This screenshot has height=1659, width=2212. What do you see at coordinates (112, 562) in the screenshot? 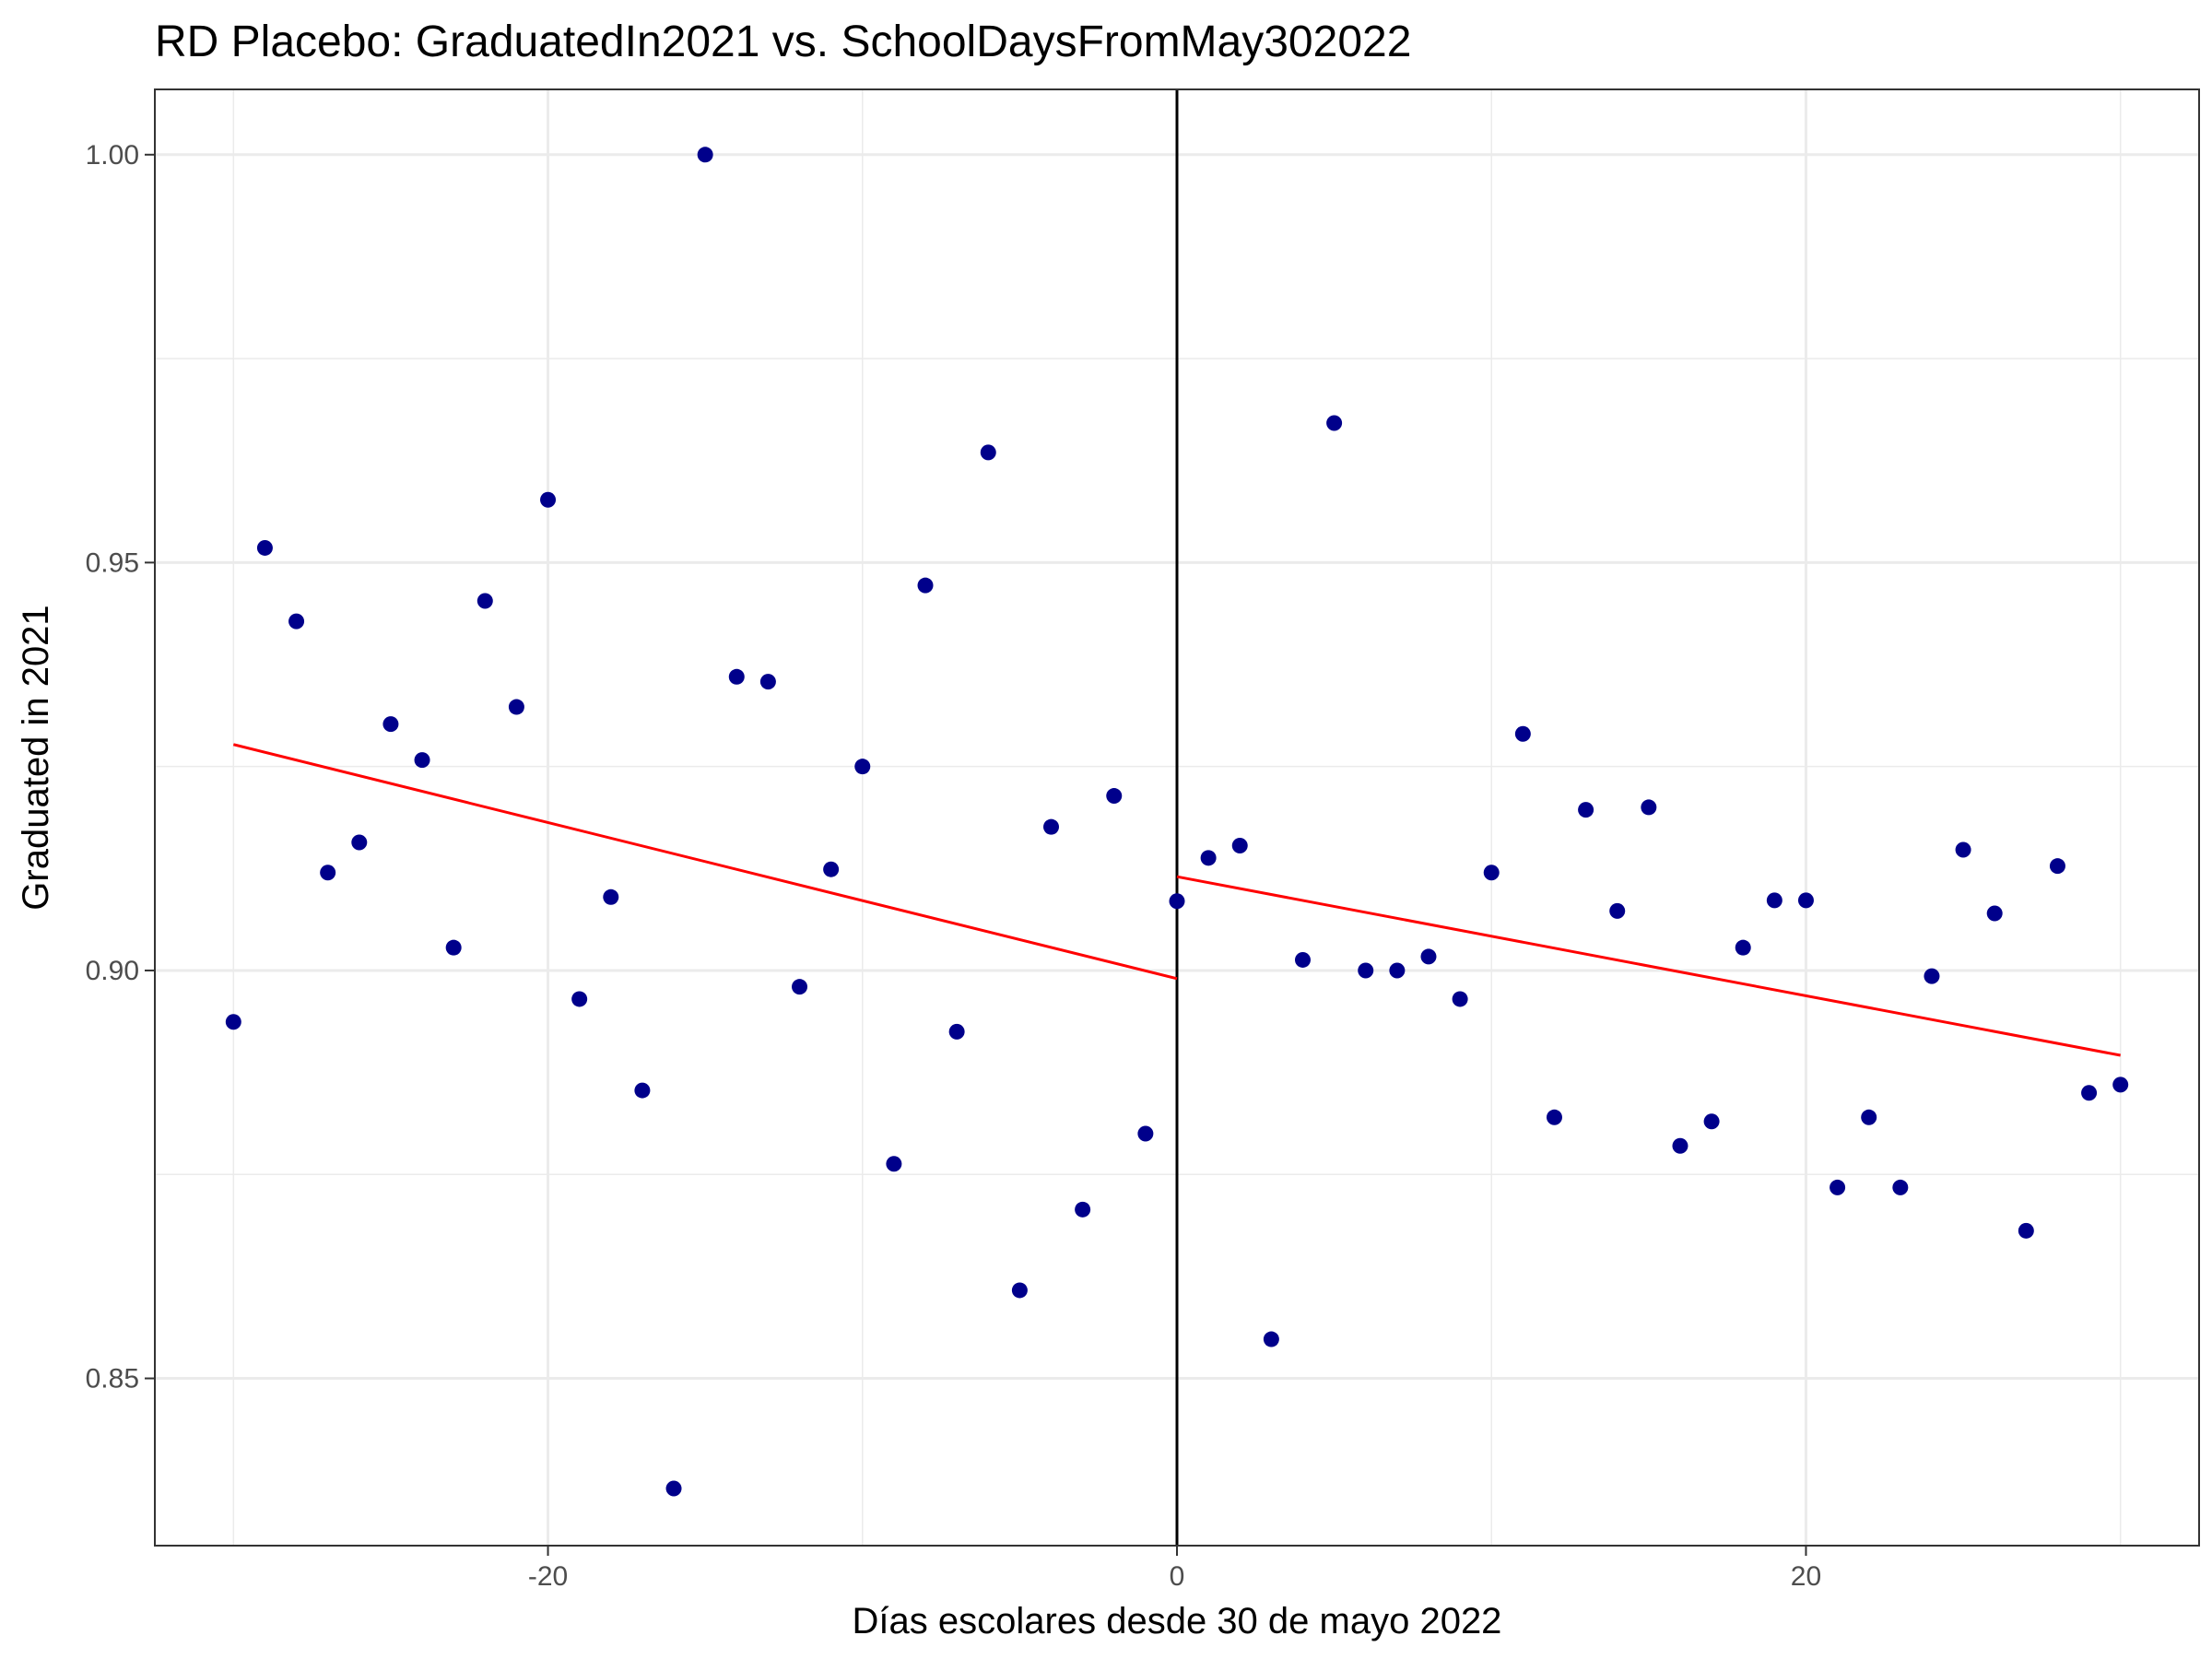
I see `y-tick-label: 0.95` at bounding box center [112, 562].